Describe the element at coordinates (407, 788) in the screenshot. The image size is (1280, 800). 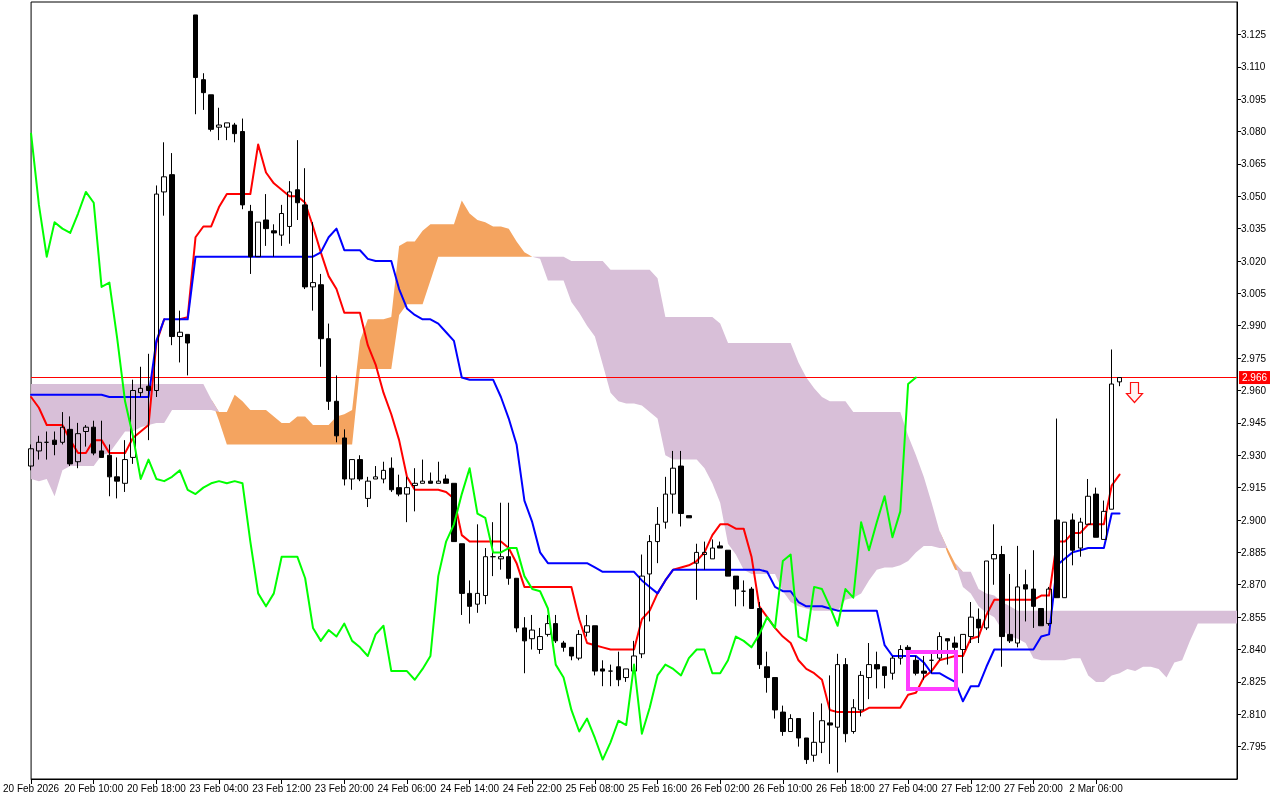
I see `x-tick-label: 24 Feb 06:00` at that location.